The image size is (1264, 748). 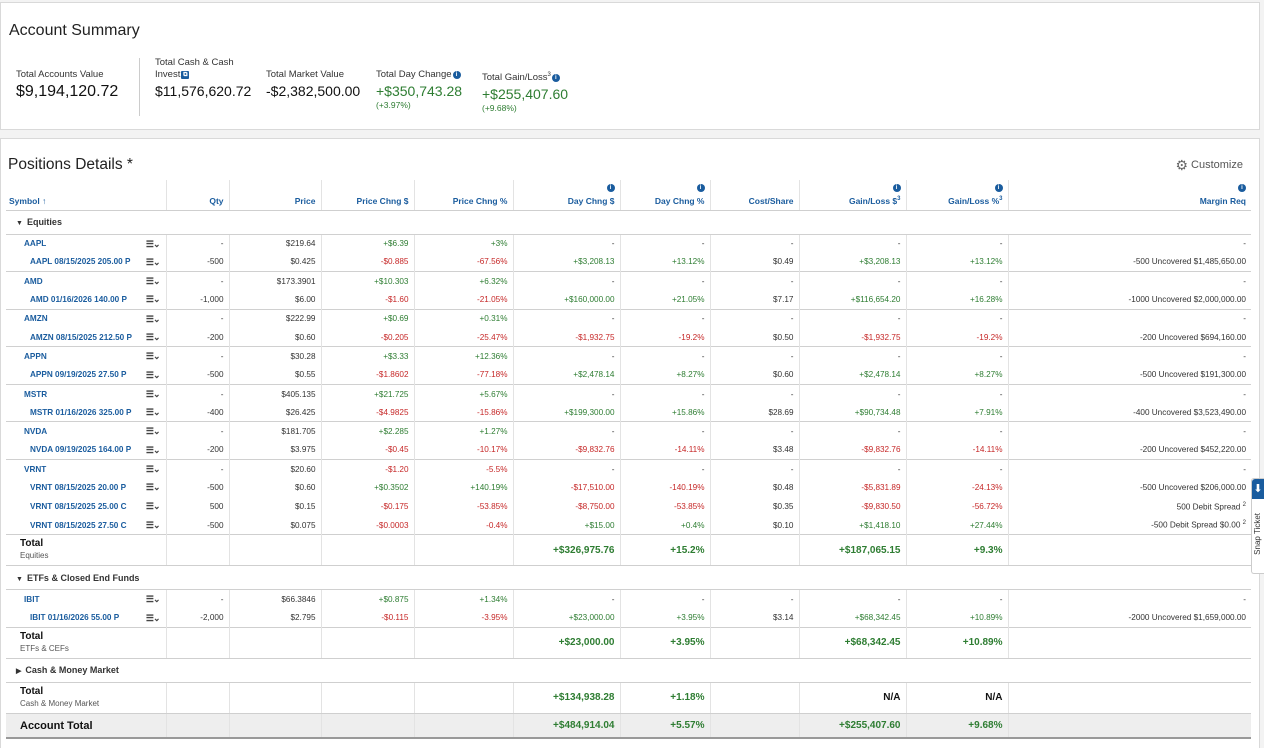 I want to click on table-row: IBIT ☰⌄ - $66.3846 +$0.875 +1.34% - - - - - -, so click(x=628, y=599).